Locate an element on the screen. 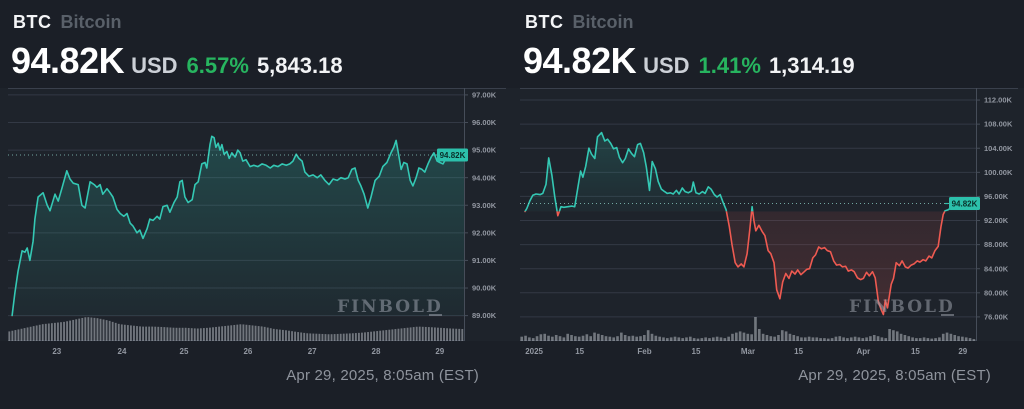  area-fill-above-baseline is located at coordinates (750, 172).